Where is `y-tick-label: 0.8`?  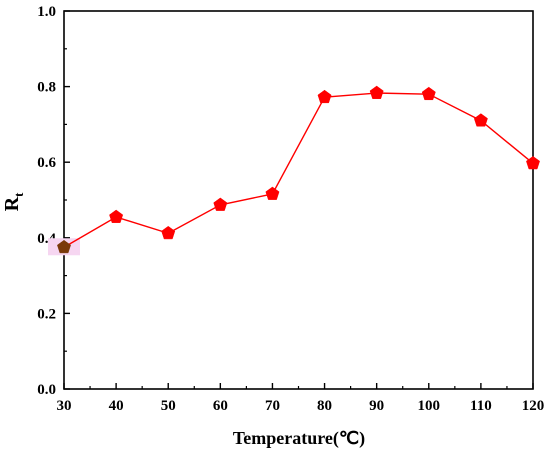
y-tick-label: 0.8 is located at coordinates (46, 88).